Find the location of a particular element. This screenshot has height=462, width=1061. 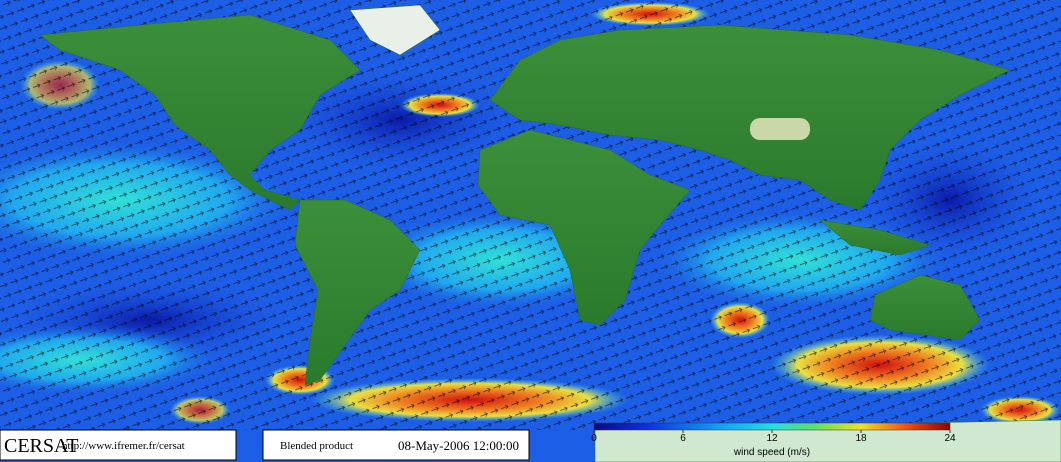

colorbar-tick-label: 6 is located at coordinates (683, 438).